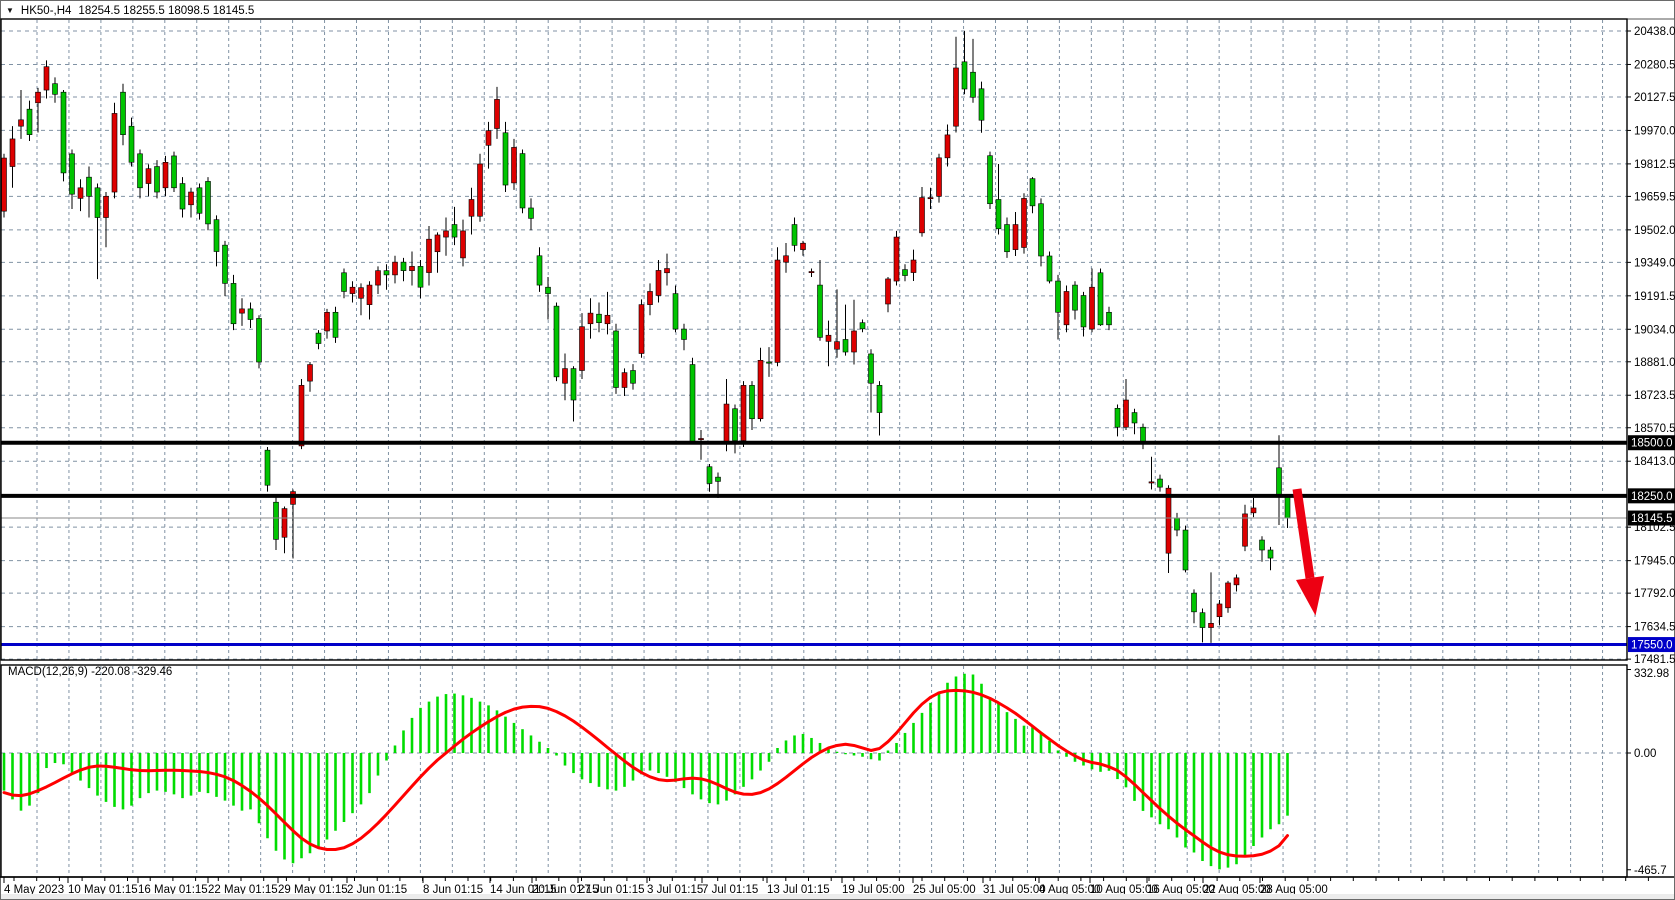 The width and height of the screenshot is (1675, 900). What do you see at coordinates (111, 672) in the screenshot?
I see `macd-main-value: -220.08` at bounding box center [111, 672].